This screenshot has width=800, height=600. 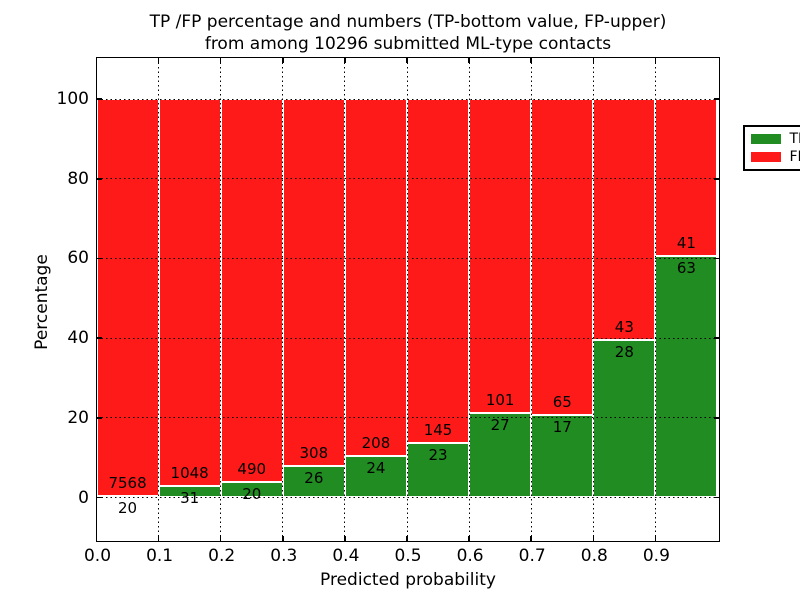 I want to click on tp-count-label: 31, so click(x=190, y=498).